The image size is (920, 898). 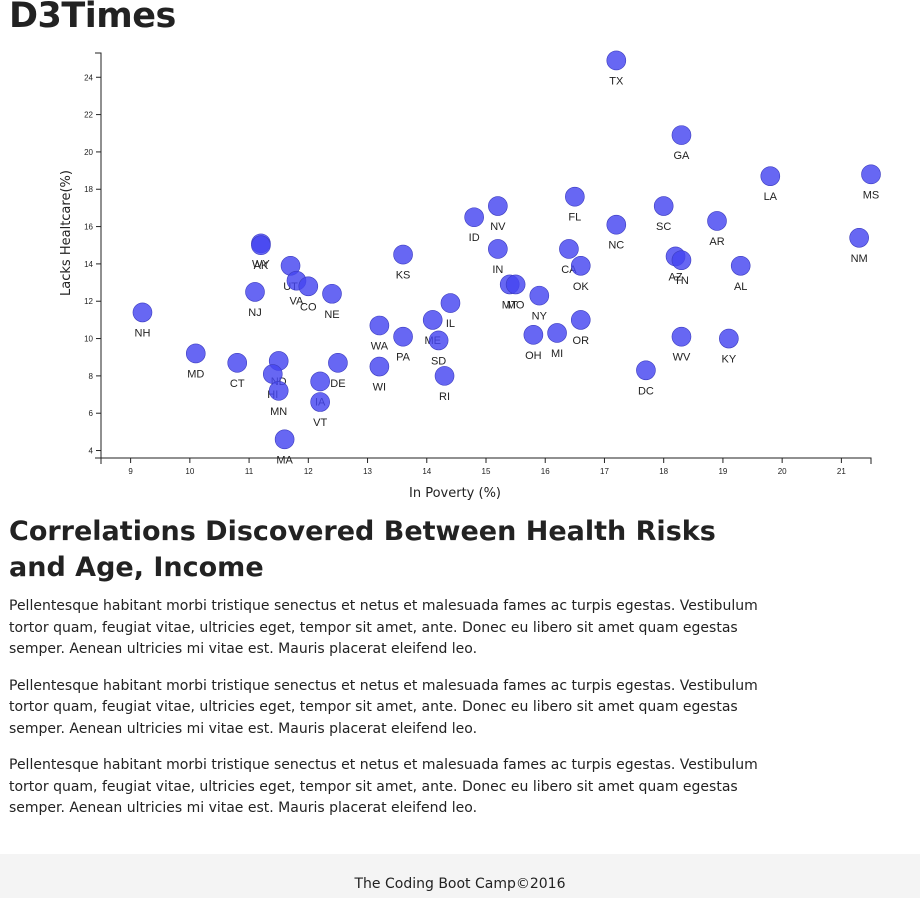 I want to click on state-point-oh: OH, so click(x=533, y=343).